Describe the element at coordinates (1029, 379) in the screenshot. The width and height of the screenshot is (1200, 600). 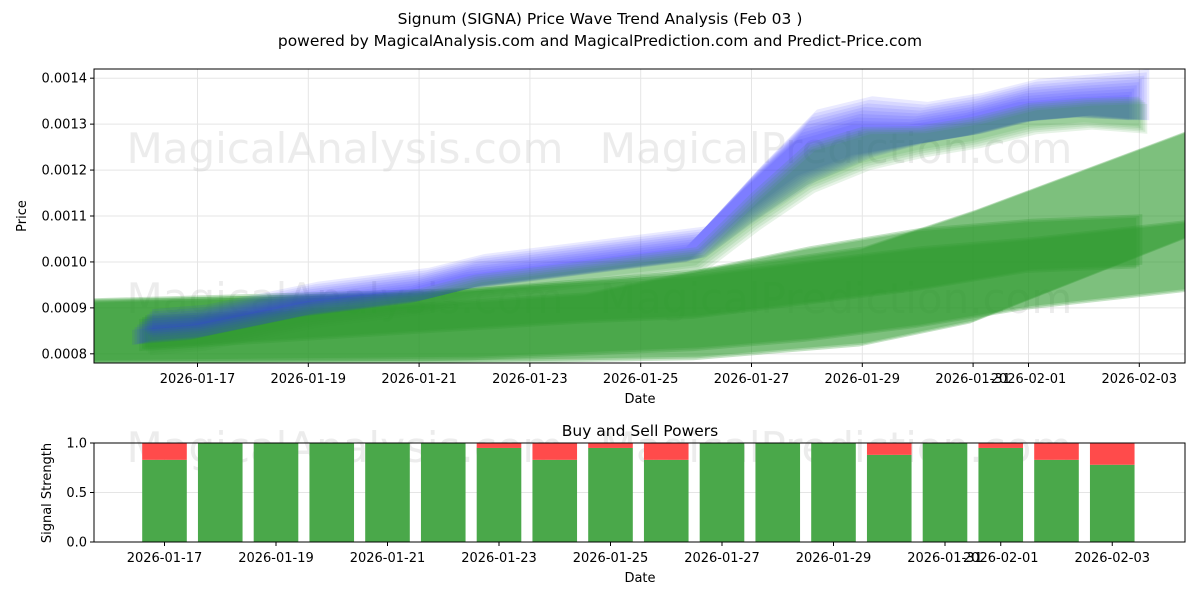
I see `price-x-tick-label: 2026-02-01` at that location.